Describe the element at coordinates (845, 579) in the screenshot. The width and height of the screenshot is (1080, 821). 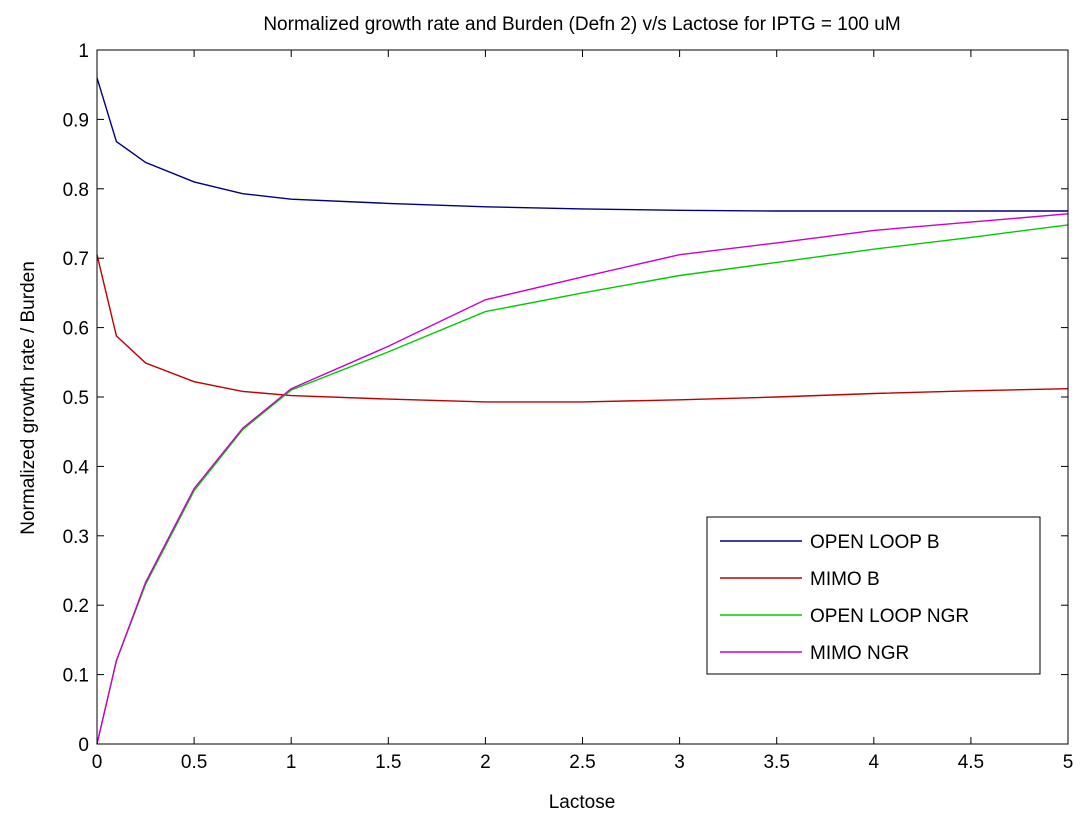
I see `legend-label-mimo-b: MIMO B` at that location.